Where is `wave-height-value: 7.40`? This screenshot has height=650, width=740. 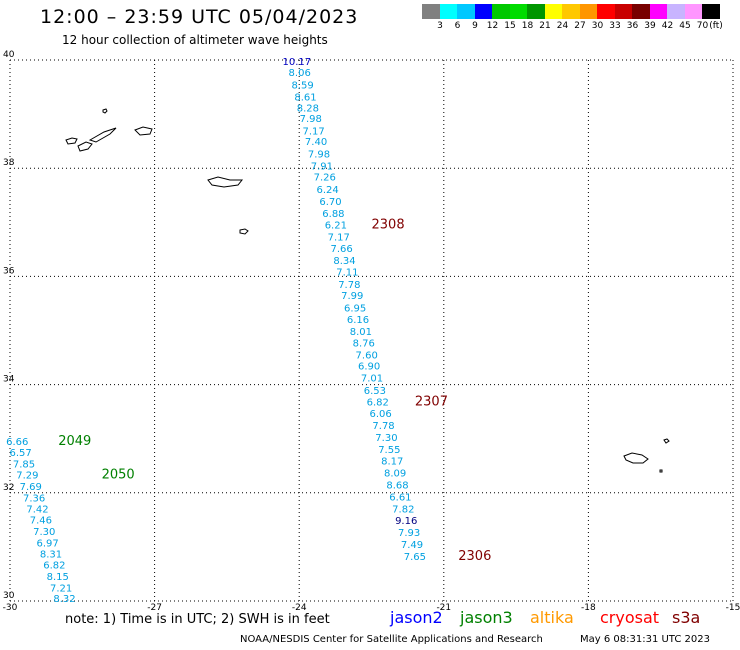
wave-height-value: 7.40 is located at coordinates (316, 142).